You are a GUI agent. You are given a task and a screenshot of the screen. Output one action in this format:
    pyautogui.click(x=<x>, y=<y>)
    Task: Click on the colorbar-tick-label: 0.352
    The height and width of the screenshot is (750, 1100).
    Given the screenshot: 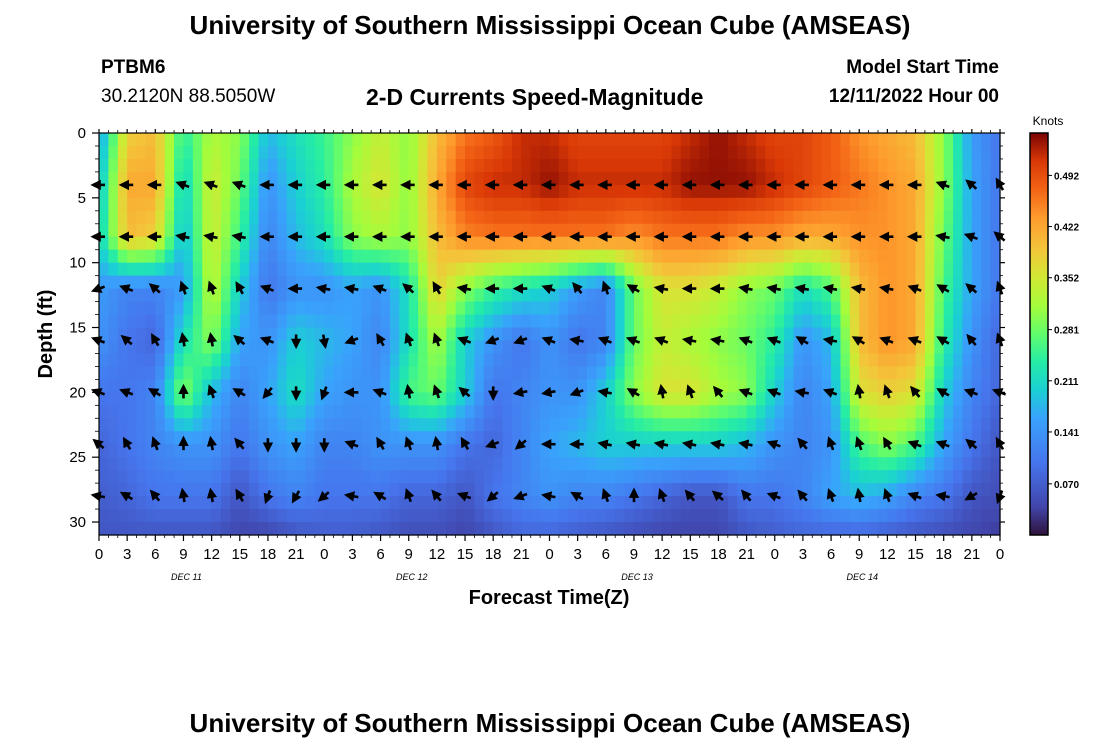 What is the action you would take?
    pyautogui.click(x=1066, y=279)
    